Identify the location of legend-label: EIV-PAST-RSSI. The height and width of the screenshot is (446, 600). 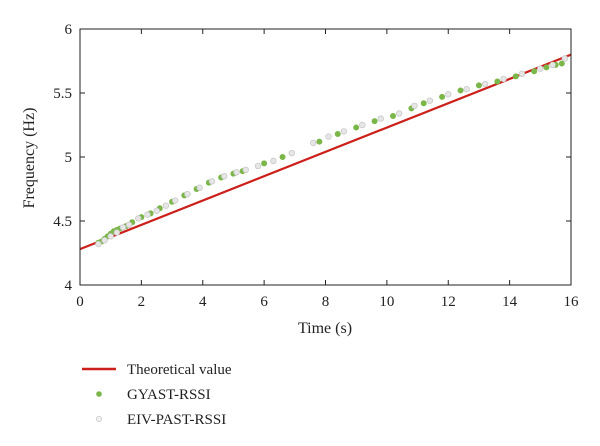
(176, 420).